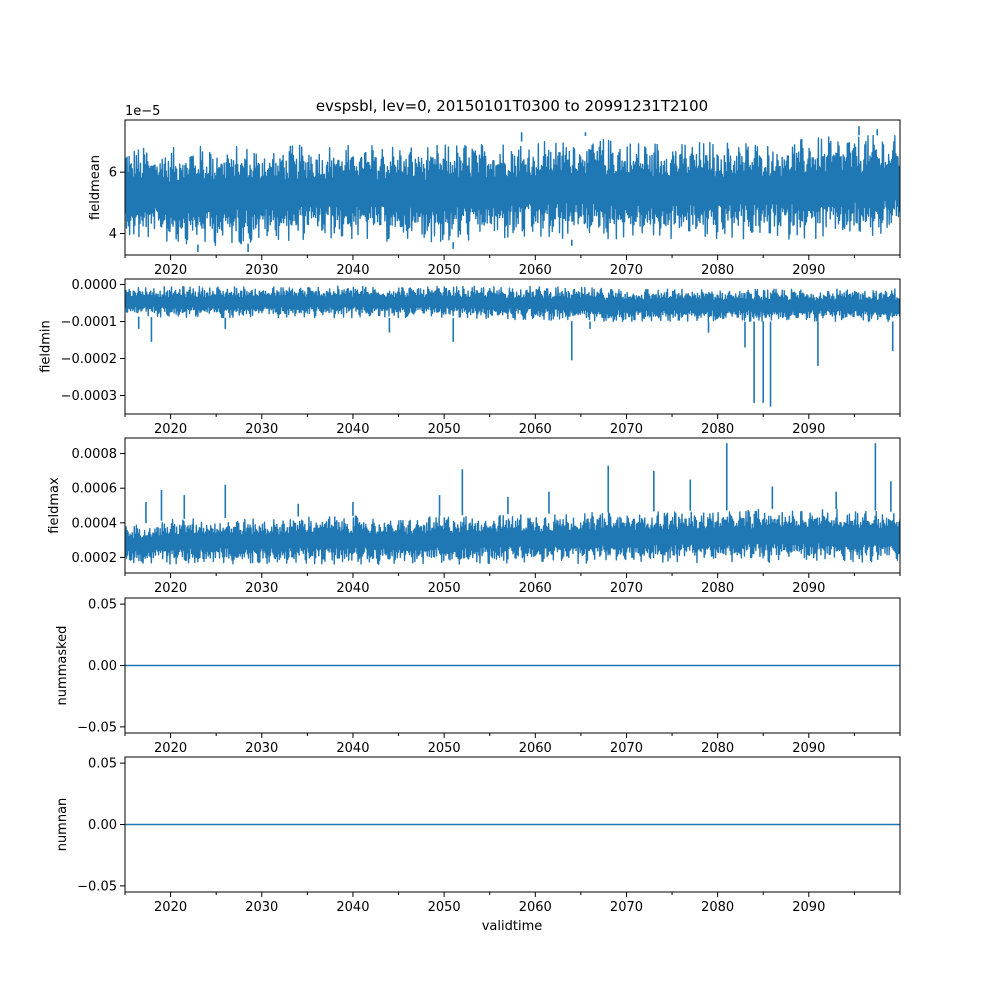 The height and width of the screenshot is (1000, 1000). I want to click on series-line-fieldmax, so click(512, 536).